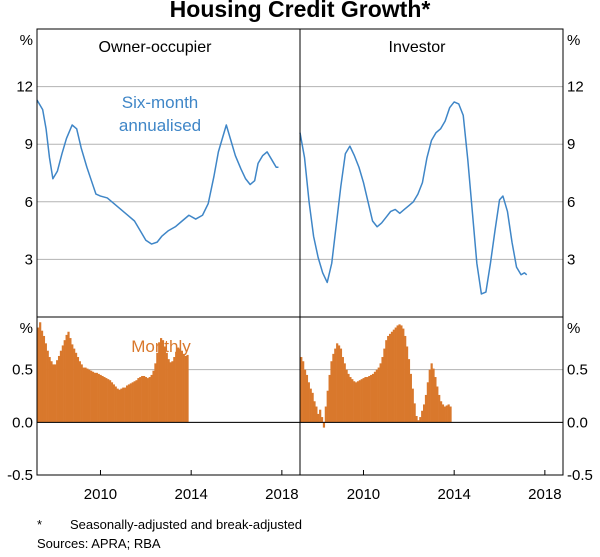 The height and width of the screenshot is (557, 600). What do you see at coordinates (580, 475) in the screenshot?
I see `y-tick-label-right: -0.5` at bounding box center [580, 475].